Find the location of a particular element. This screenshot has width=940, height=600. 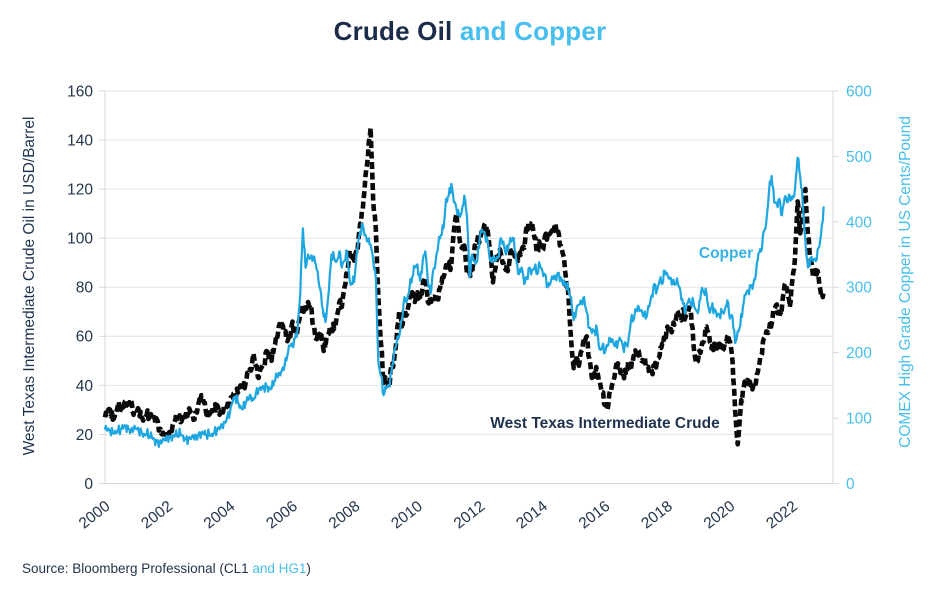

x-tick-label: 2004 is located at coordinates (220, 515).